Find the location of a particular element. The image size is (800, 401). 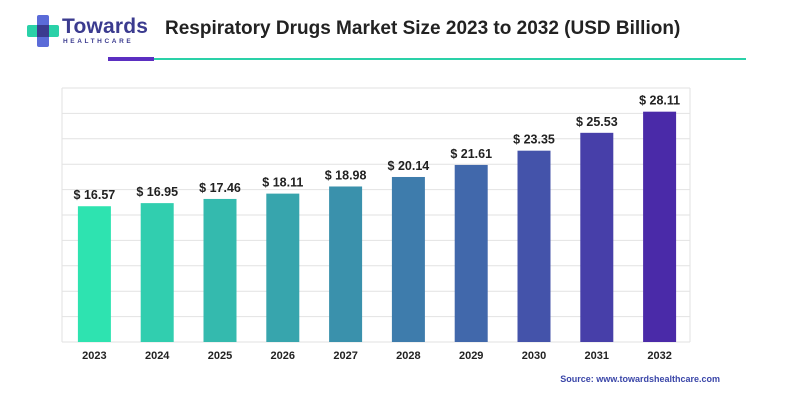

bar-2032 is located at coordinates (660, 226).